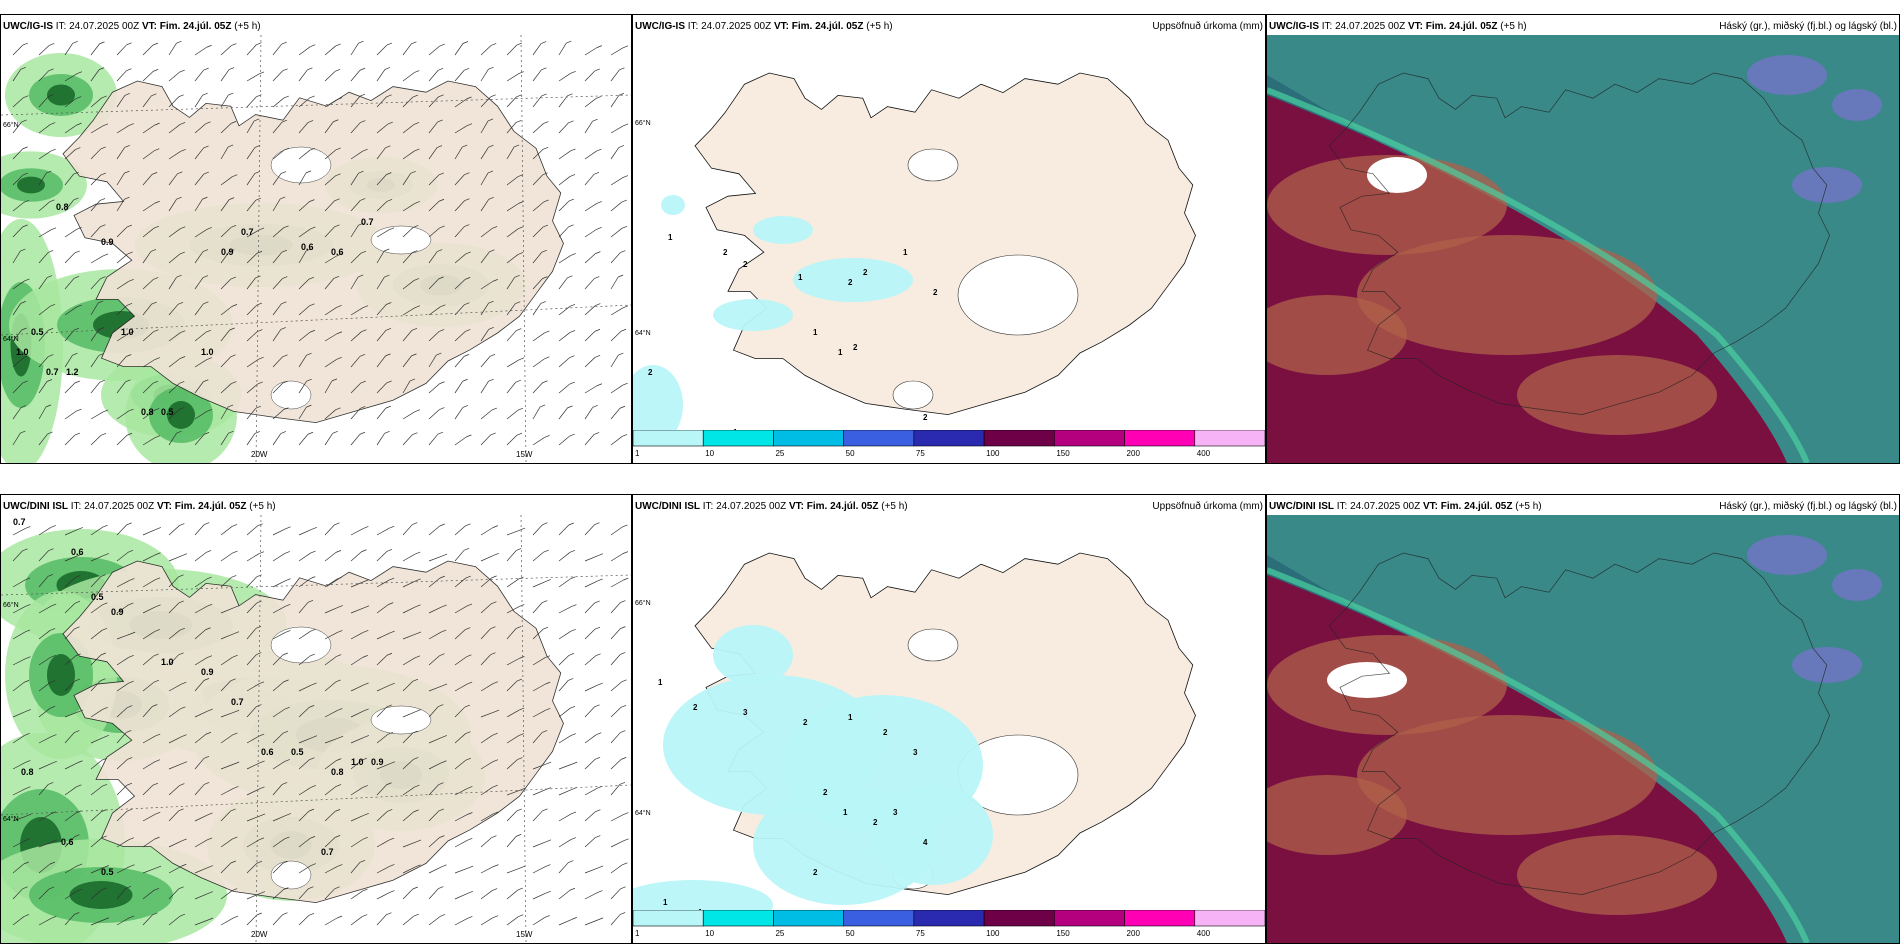  Describe the element at coordinates (19, 522) in the screenshot. I see `precip-value-label: 0.7` at that location.